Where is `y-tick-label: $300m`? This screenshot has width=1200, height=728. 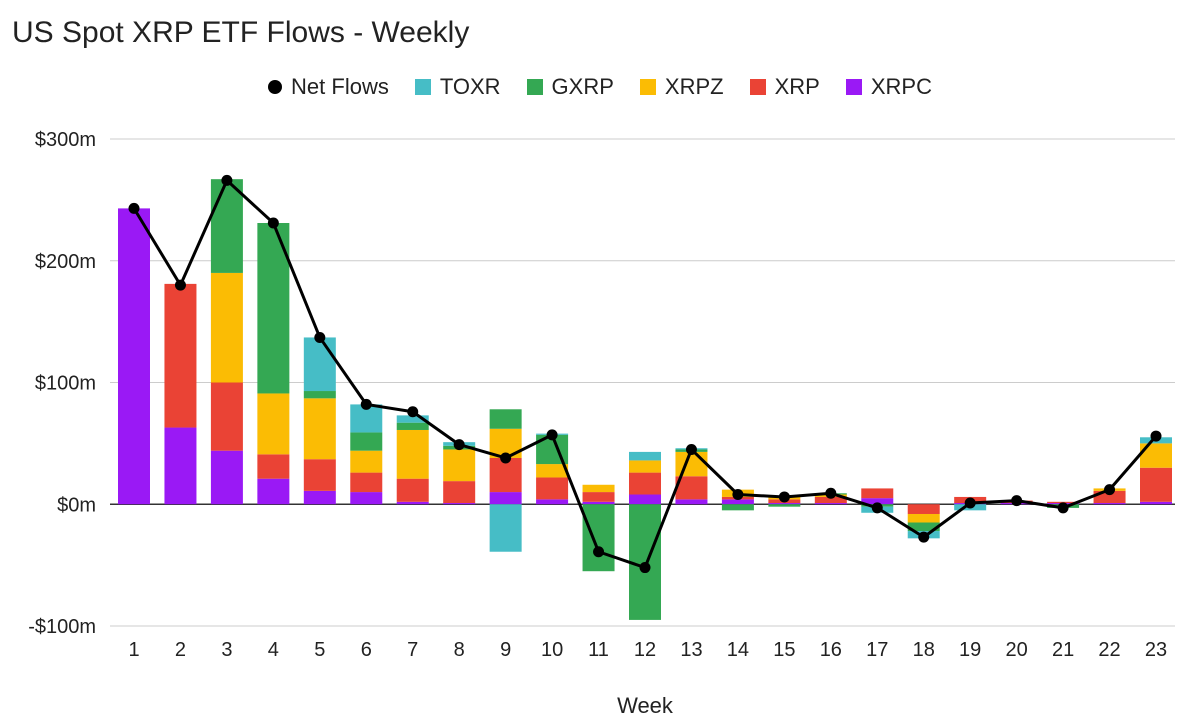
y-tick-label: $300m is located at coordinates (65, 140).